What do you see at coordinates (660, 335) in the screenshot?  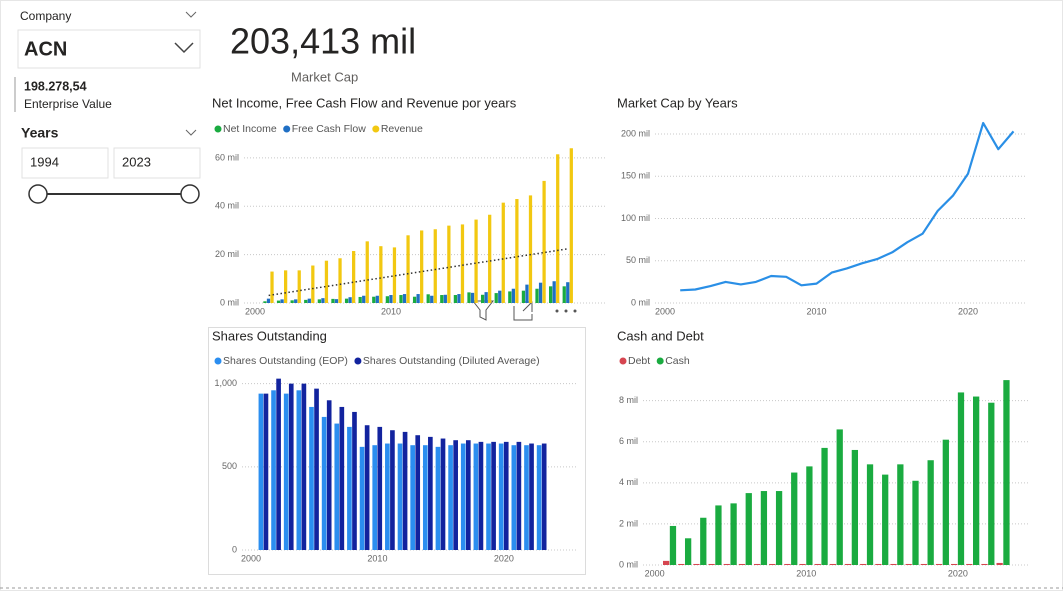 I see `chart-title: Cash and Debt` at bounding box center [660, 335].